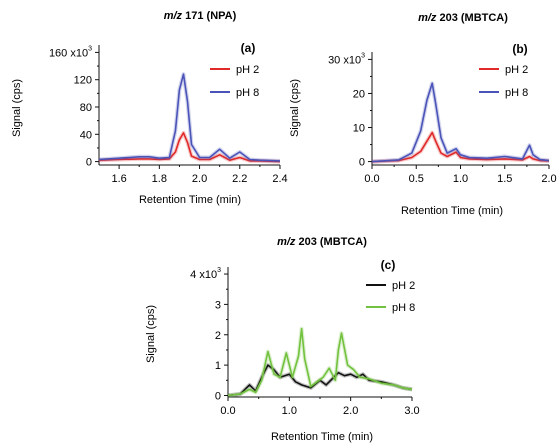  I want to click on y-tick-label: 160 x103, so click(70, 52).